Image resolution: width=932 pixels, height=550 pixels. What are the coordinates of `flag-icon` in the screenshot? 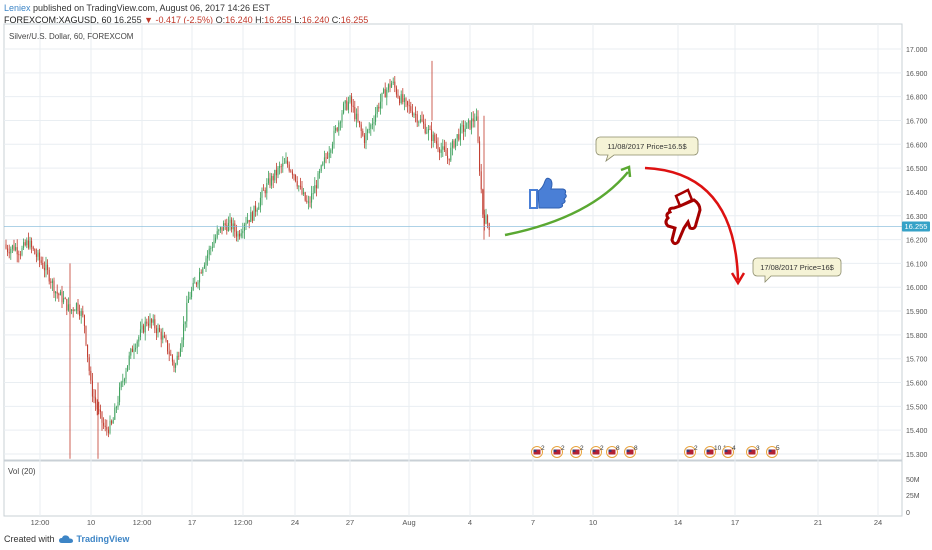 It's located at (612, 452).